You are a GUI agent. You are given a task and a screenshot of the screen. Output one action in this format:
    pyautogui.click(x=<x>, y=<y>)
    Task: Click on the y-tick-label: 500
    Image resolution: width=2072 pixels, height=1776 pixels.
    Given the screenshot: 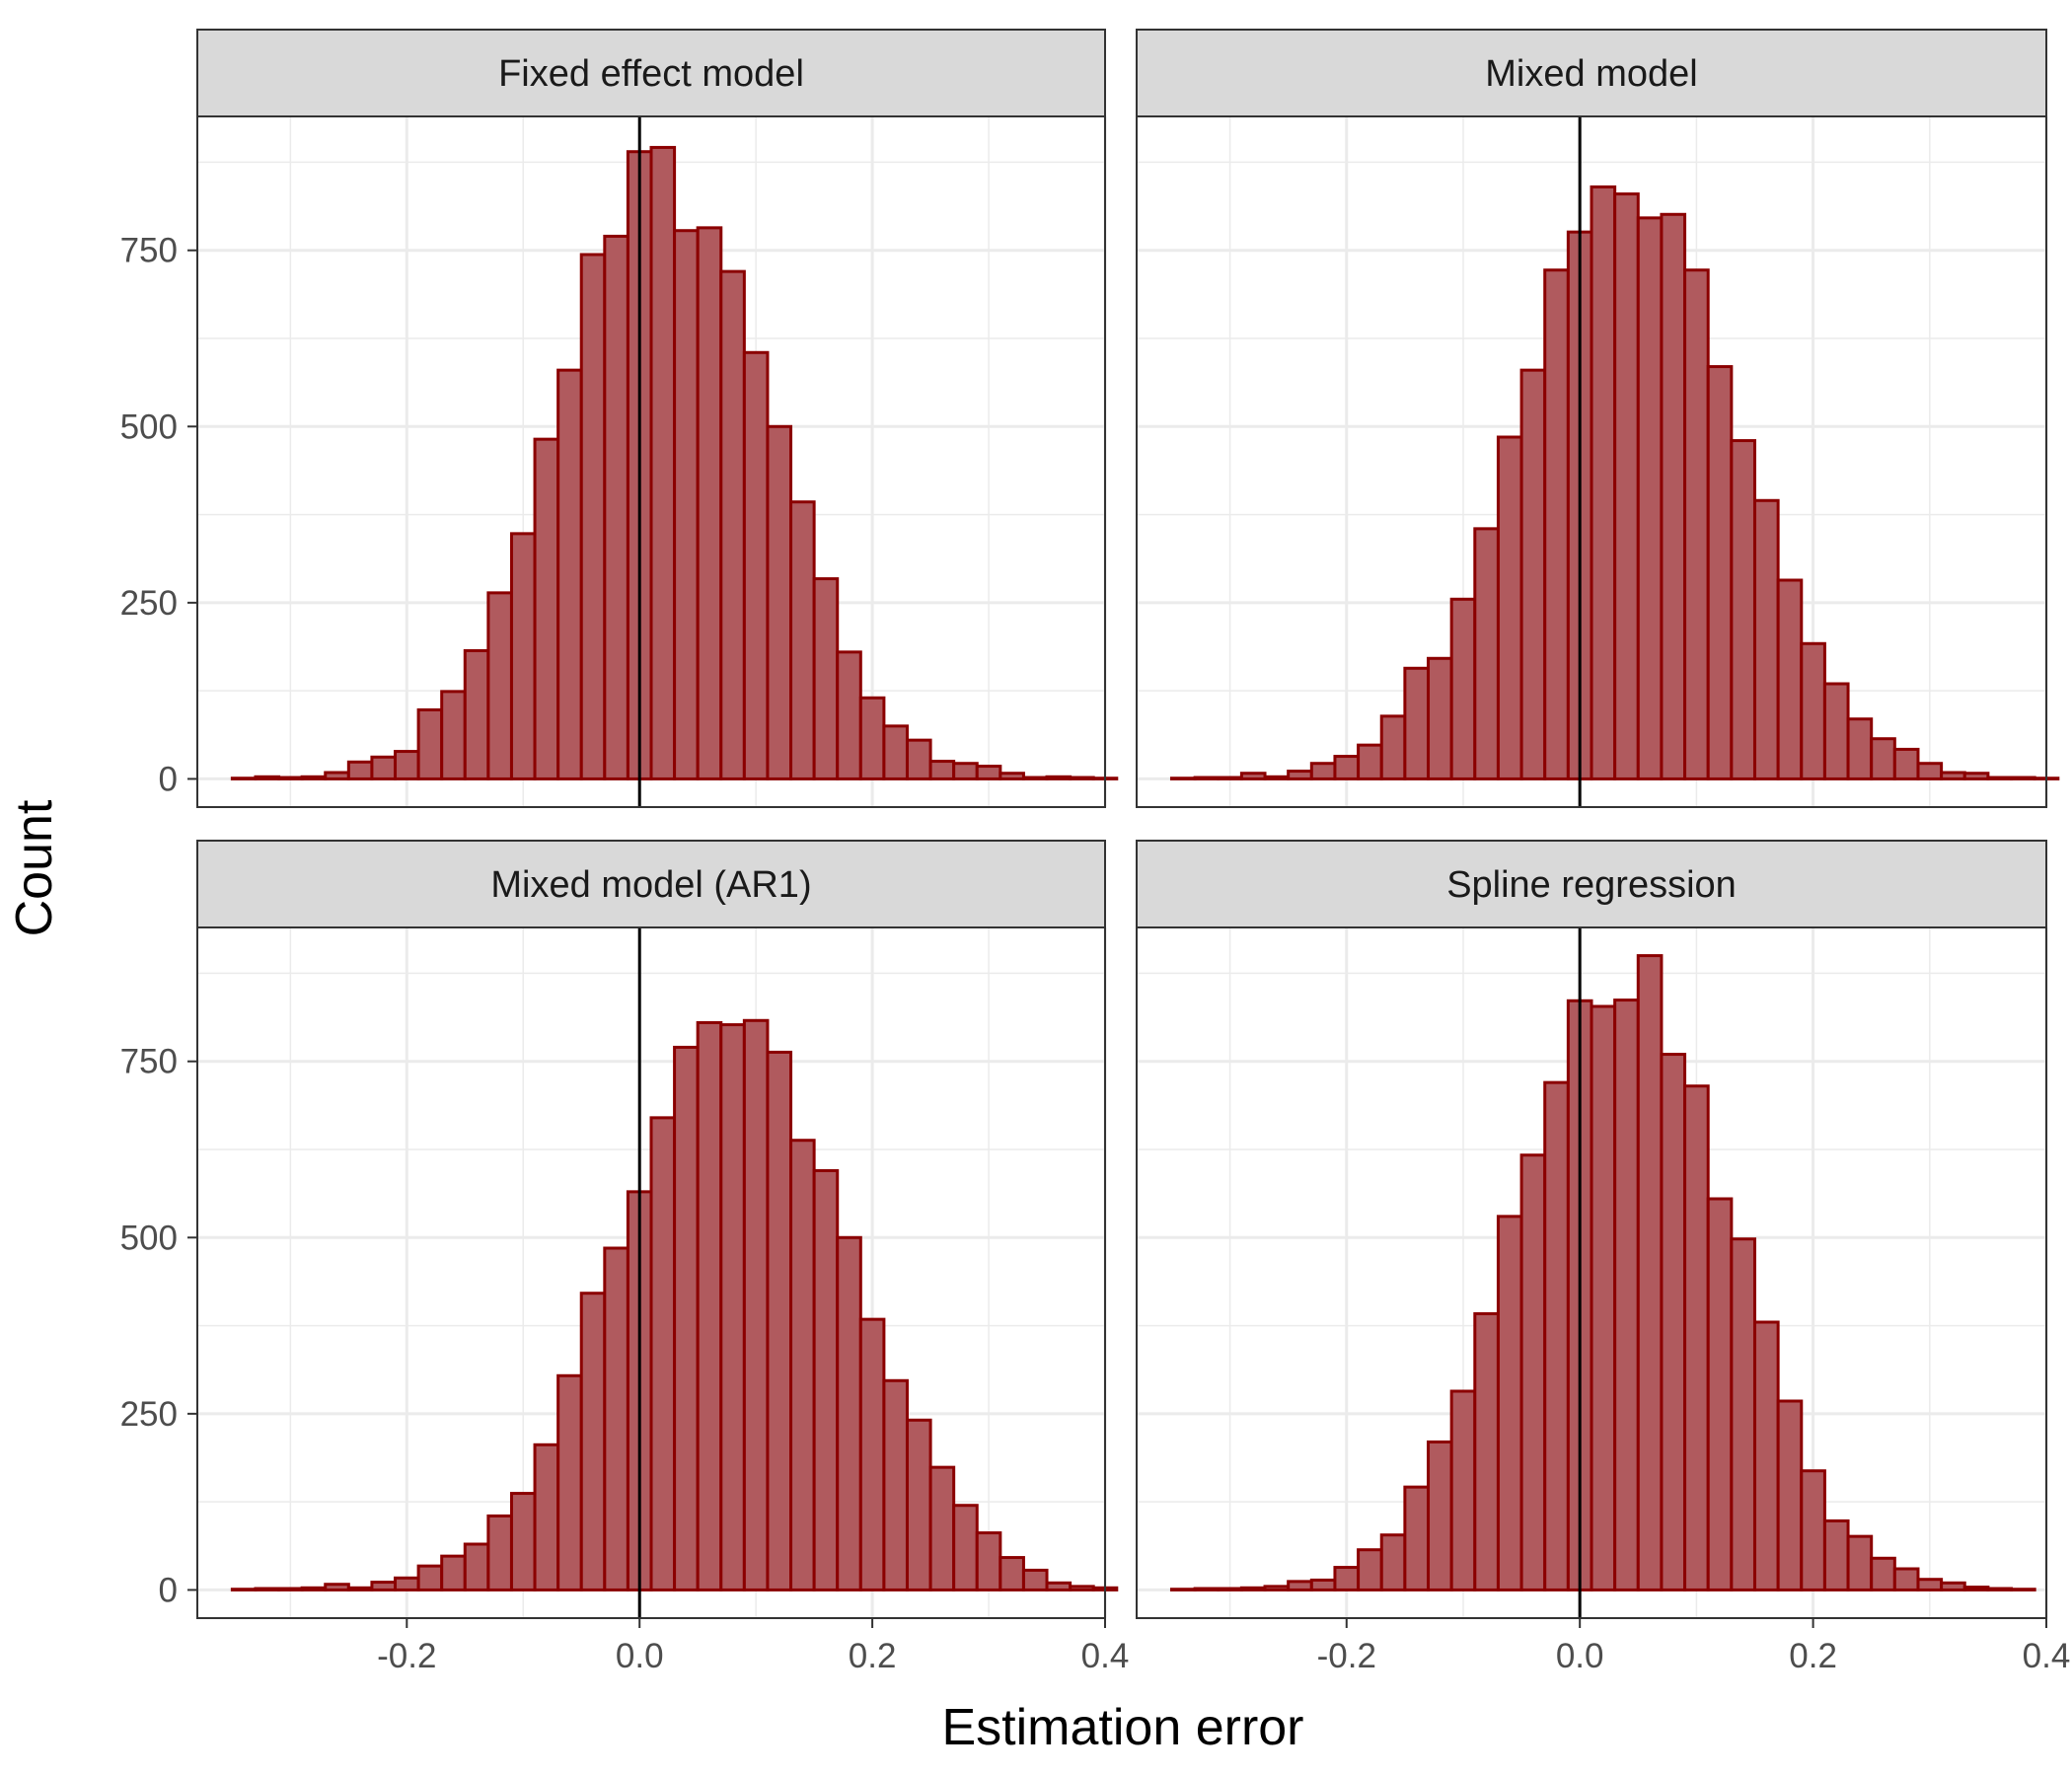 What is the action you would take?
    pyautogui.click(x=149, y=427)
    